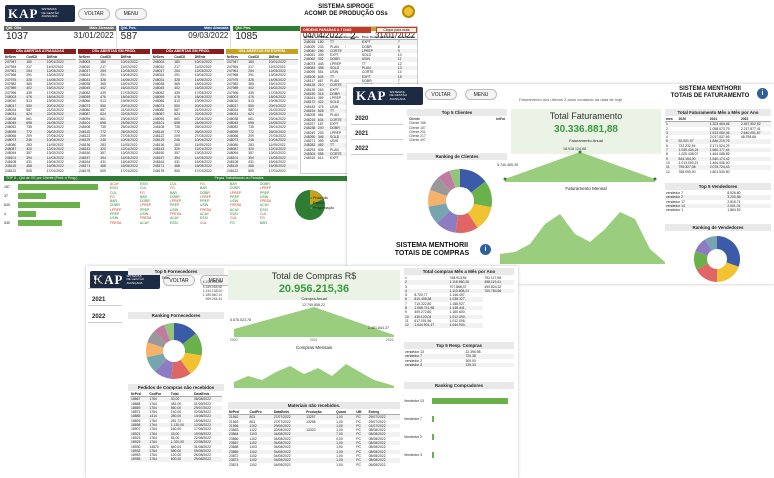 The image size is (774, 478). What do you see at coordinates (114, 123) in the screenshot?
I see `table-row: 248101 698 24/05/2022` at bounding box center [114, 123].